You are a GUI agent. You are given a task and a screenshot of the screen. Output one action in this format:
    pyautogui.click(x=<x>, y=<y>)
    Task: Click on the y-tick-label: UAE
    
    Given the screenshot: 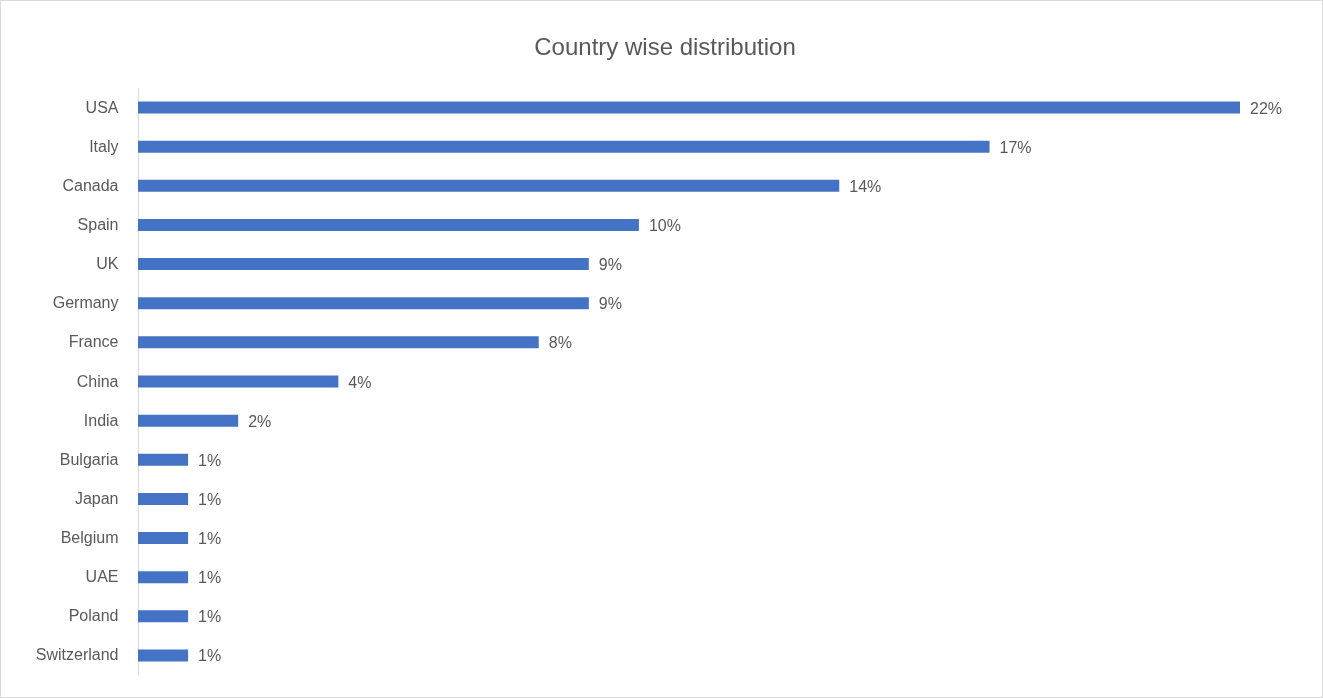 What is the action you would take?
    pyautogui.click(x=102, y=577)
    